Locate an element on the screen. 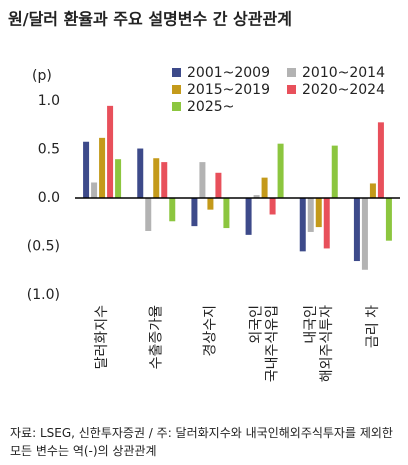 The width and height of the screenshot is (408, 465). y-tick-label: 0.5 is located at coordinates (49, 150).